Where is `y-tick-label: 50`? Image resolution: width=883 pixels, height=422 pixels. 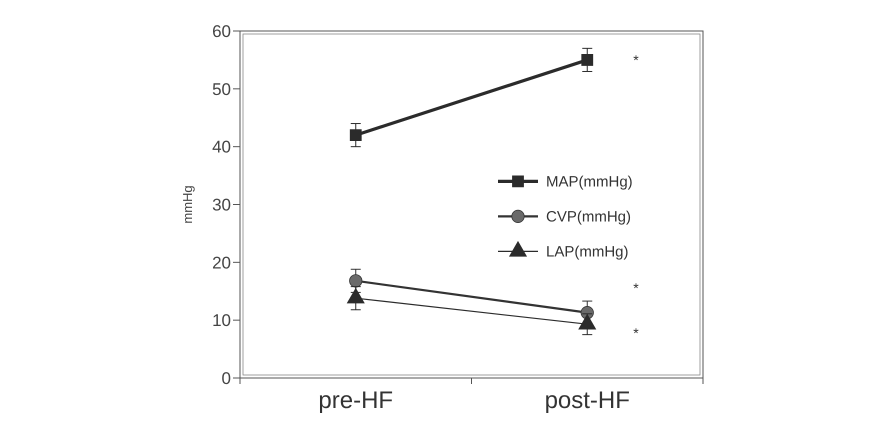 y-tick-label: 50 is located at coordinates (221, 89).